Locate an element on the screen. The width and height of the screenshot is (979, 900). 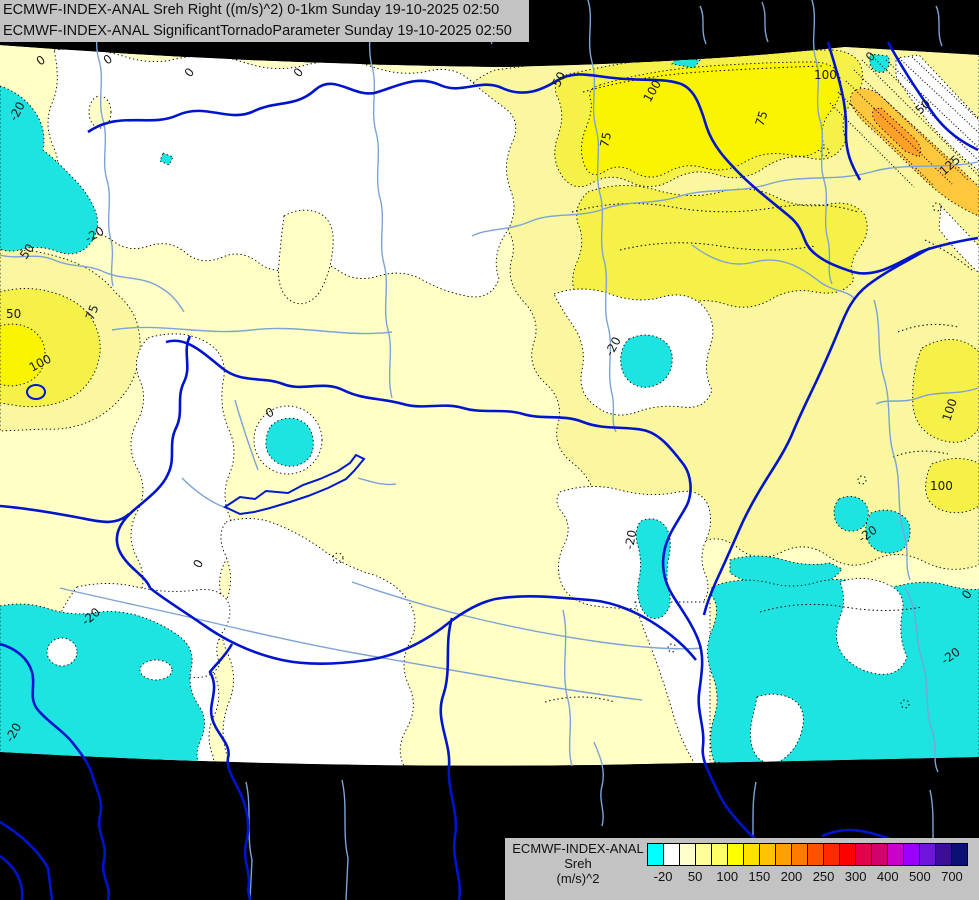
lake-balaton is located at coordinates (294, 484).